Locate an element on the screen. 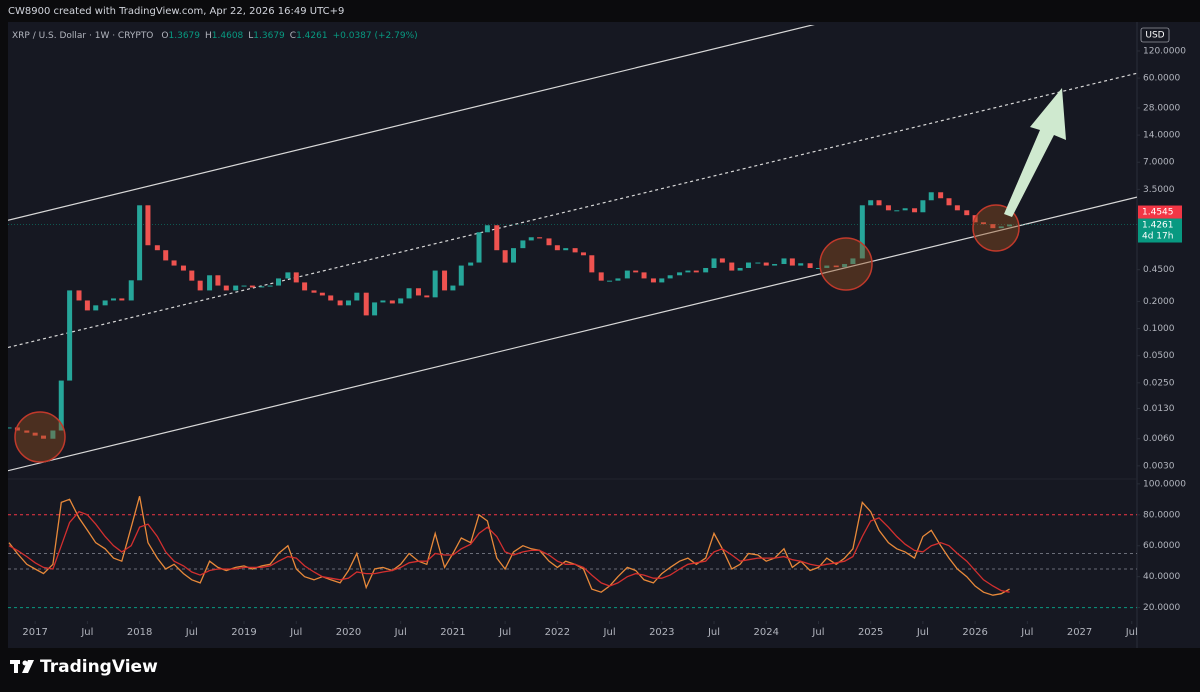 The width and height of the screenshot is (1200, 692). price-marker is located at coordinates (1160, 230).